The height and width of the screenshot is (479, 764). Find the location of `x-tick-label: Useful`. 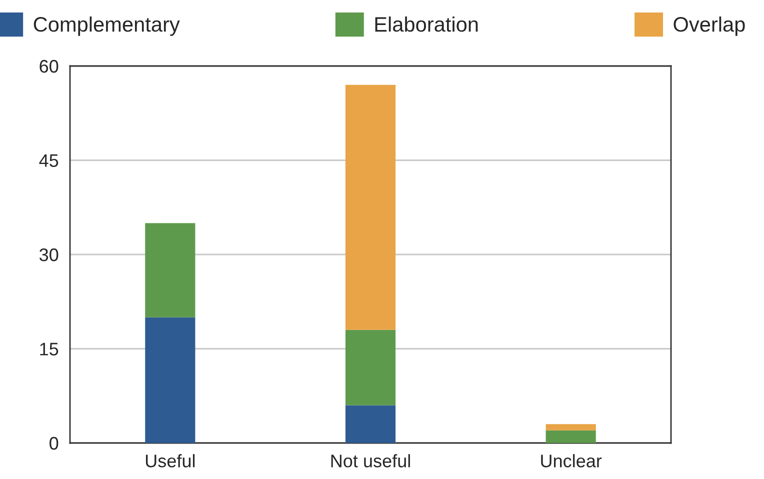

x-tick-label: Useful is located at coordinates (170, 461).